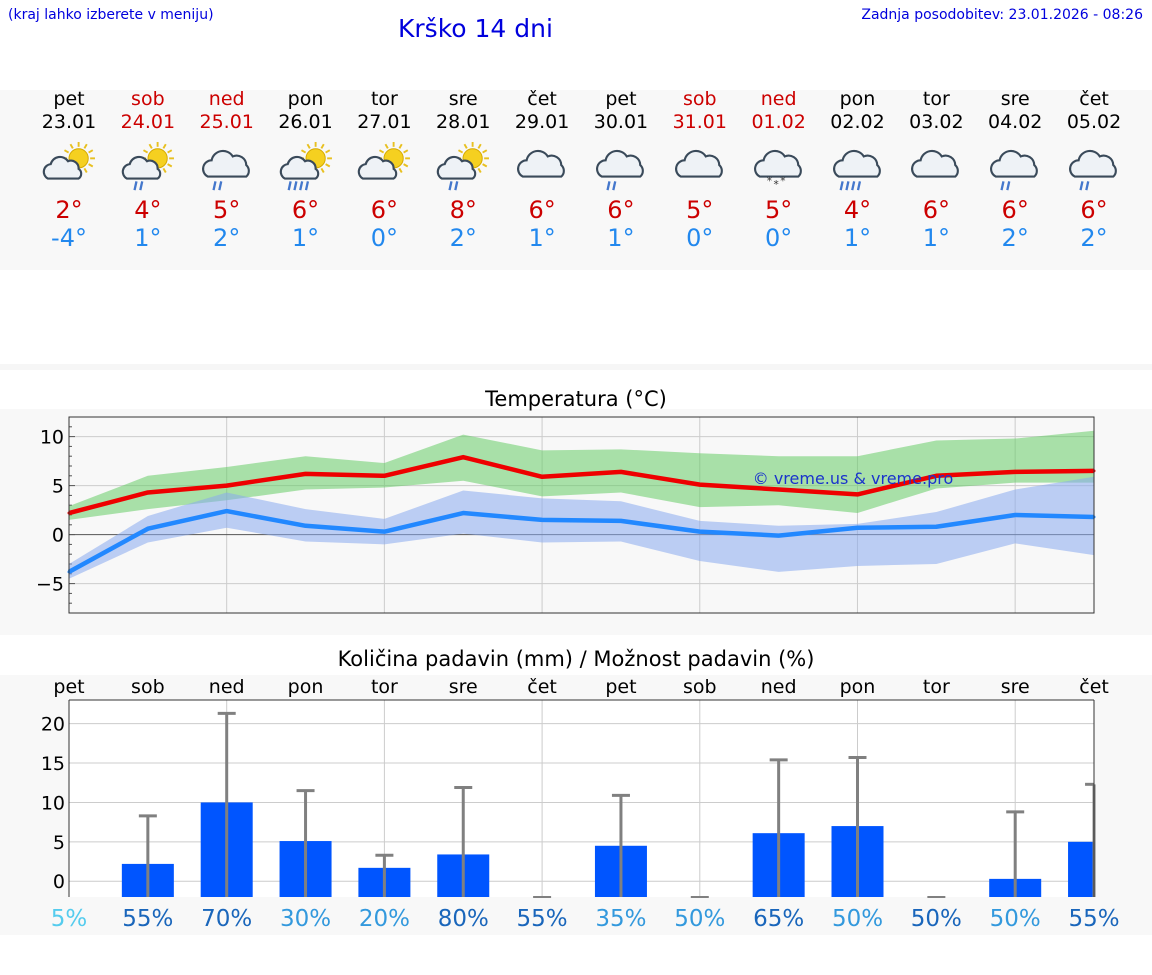 Image resolution: width=1152 pixels, height=975 pixels. What do you see at coordinates (1015, 170) in the screenshot?
I see `forecast-day: sre 04.02 6° 2°` at bounding box center [1015, 170].